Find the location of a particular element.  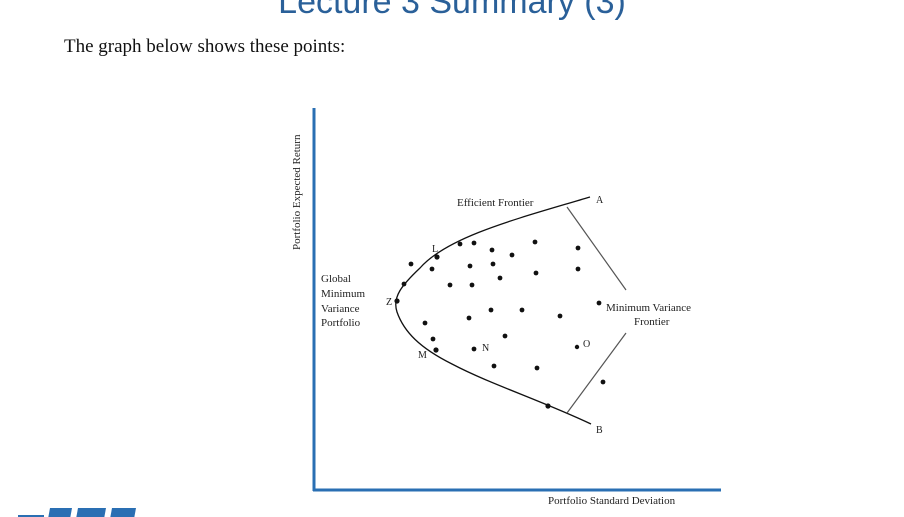

gmv-label-line2: Minimum is located at coordinates (343, 294).